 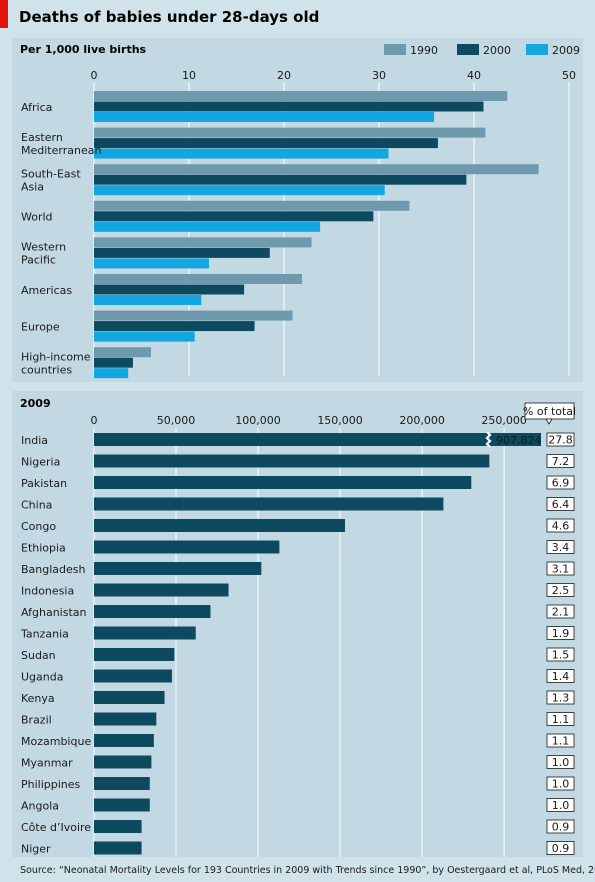 I want to click on legend-swatch-1990, so click(x=395, y=49).